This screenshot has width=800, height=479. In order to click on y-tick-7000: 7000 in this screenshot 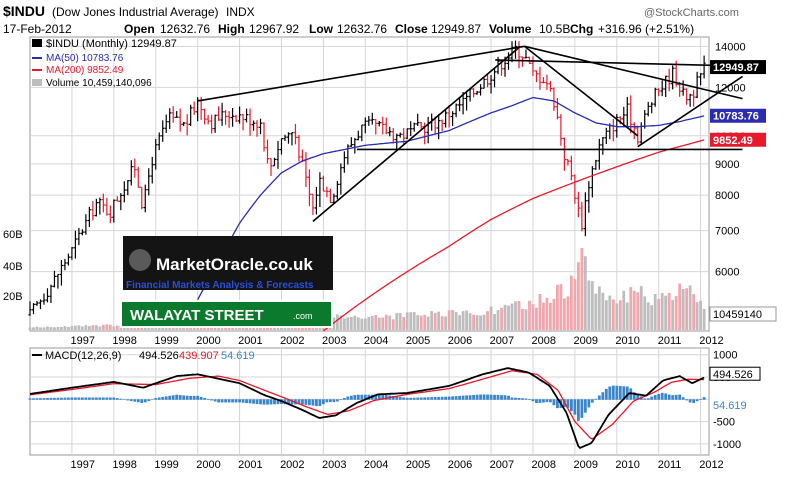, I will do `click(727, 232)`.